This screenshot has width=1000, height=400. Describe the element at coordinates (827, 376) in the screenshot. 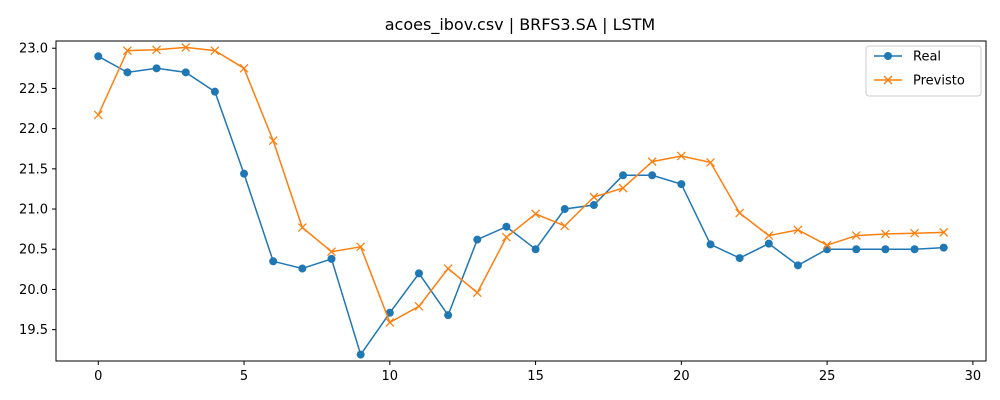

I see `x-tick-label: 25` at that location.